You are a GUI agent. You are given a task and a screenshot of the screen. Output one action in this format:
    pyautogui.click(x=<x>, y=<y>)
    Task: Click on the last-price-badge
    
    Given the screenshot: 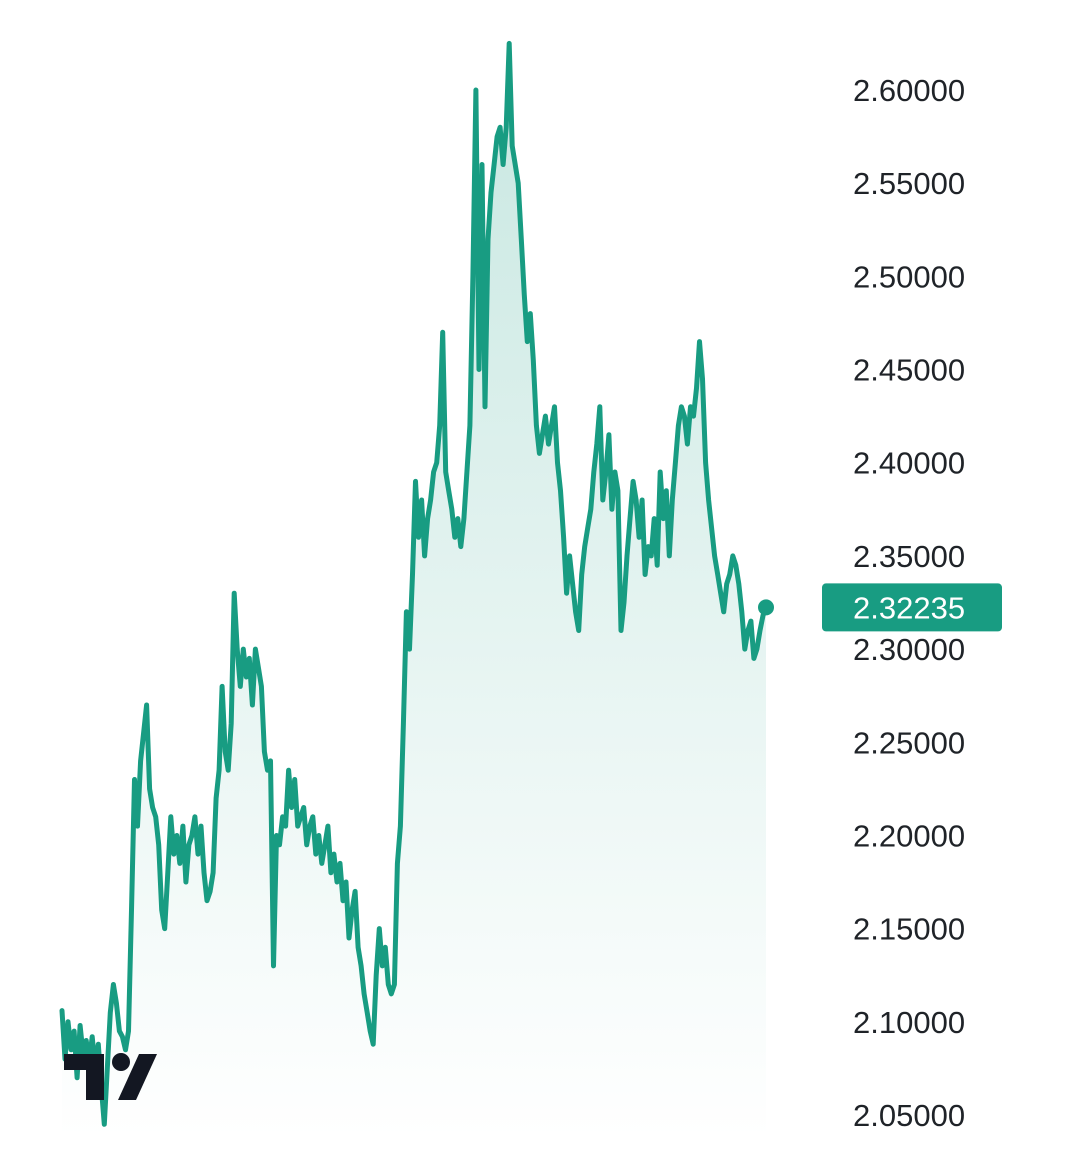 What is the action you would take?
    pyautogui.click(x=912, y=607)
    